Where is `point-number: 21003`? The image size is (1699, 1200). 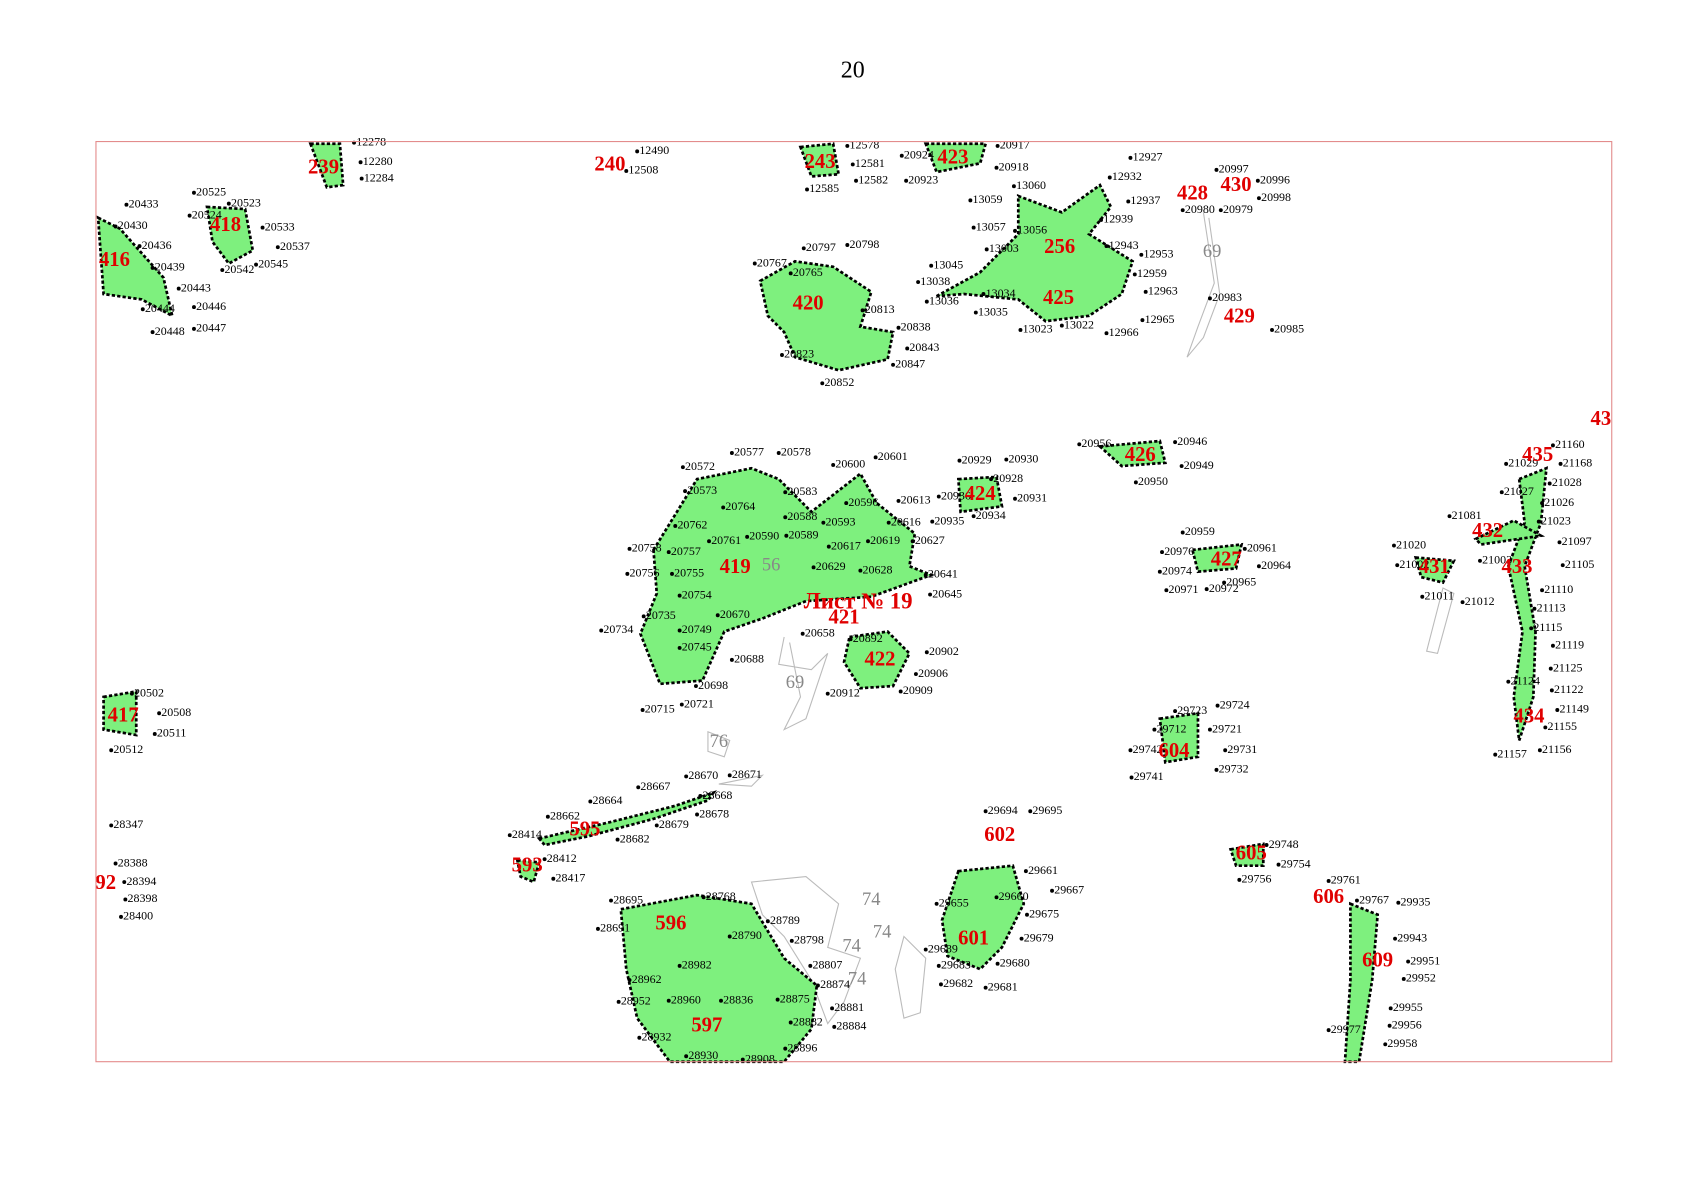
point-number: 21003 is located at coordinates (1497, 560).